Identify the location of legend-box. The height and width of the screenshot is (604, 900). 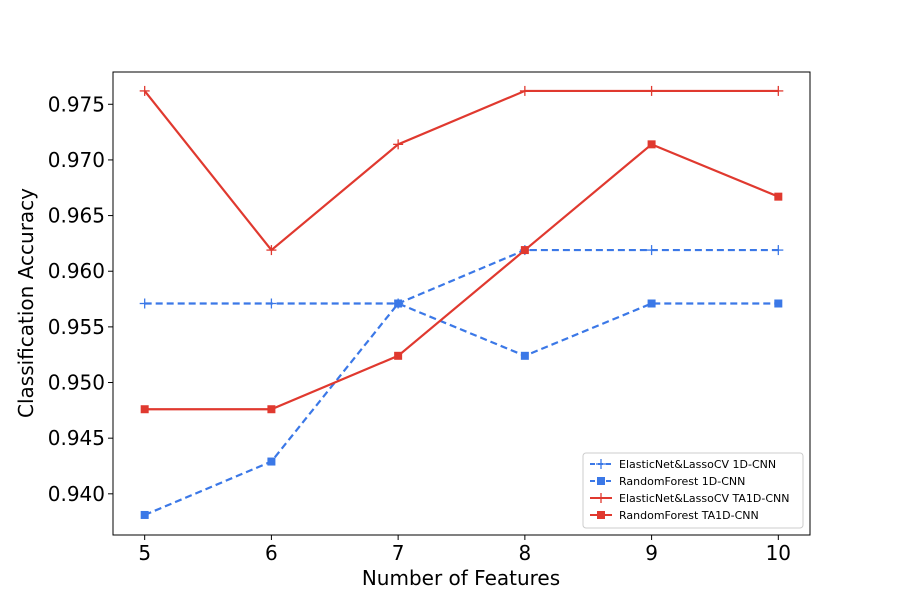
(693, 490).